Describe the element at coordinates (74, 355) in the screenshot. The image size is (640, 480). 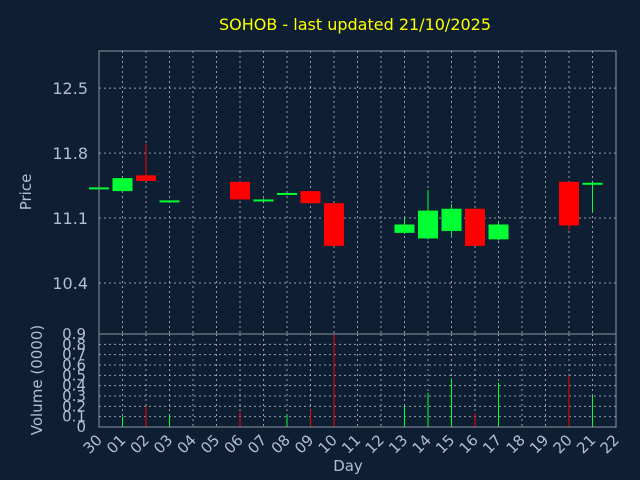
I see `volume-tick-label: 0.7` at that location.